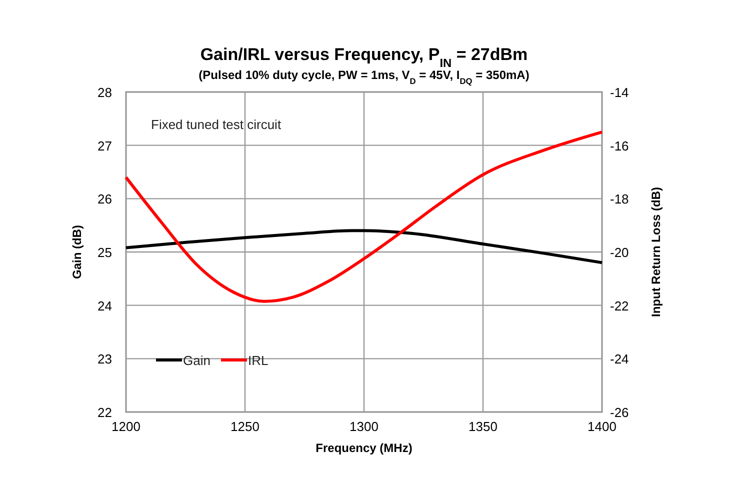 The height and width of the screenshot is (500, 738). What do you see at coordinates (364, 77) in the screenshot?
I see `chart-subtitle: (Pulsed 10% duty cycle, PW = 1ms, V$_{D}$ = 45V, I$_{DQ}$ = 350mA)` at bounding box center [364, 77].